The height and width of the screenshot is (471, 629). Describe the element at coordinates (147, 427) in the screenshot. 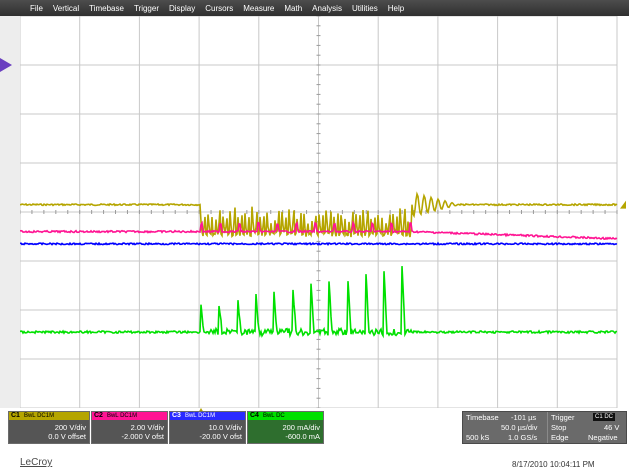

I see `volts-per-div-c2: 2.00 V/div` at that location.